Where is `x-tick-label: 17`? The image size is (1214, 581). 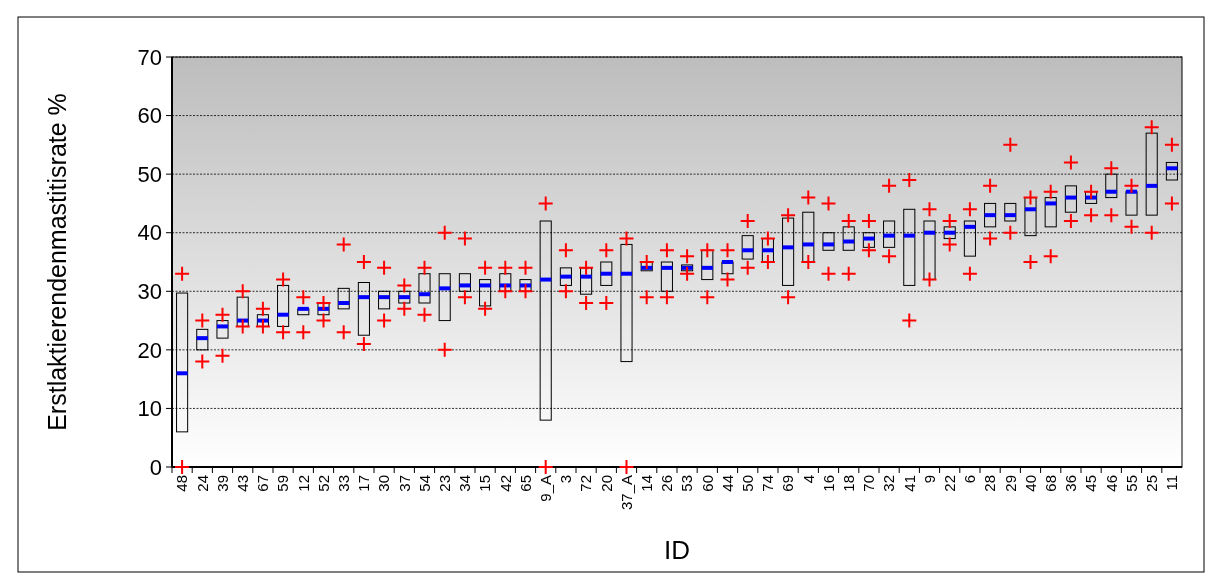
x-tick-label: 17 is located at coordinates (364, 483).